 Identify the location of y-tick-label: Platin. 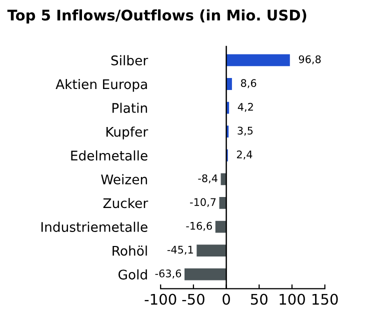
(129, 107).